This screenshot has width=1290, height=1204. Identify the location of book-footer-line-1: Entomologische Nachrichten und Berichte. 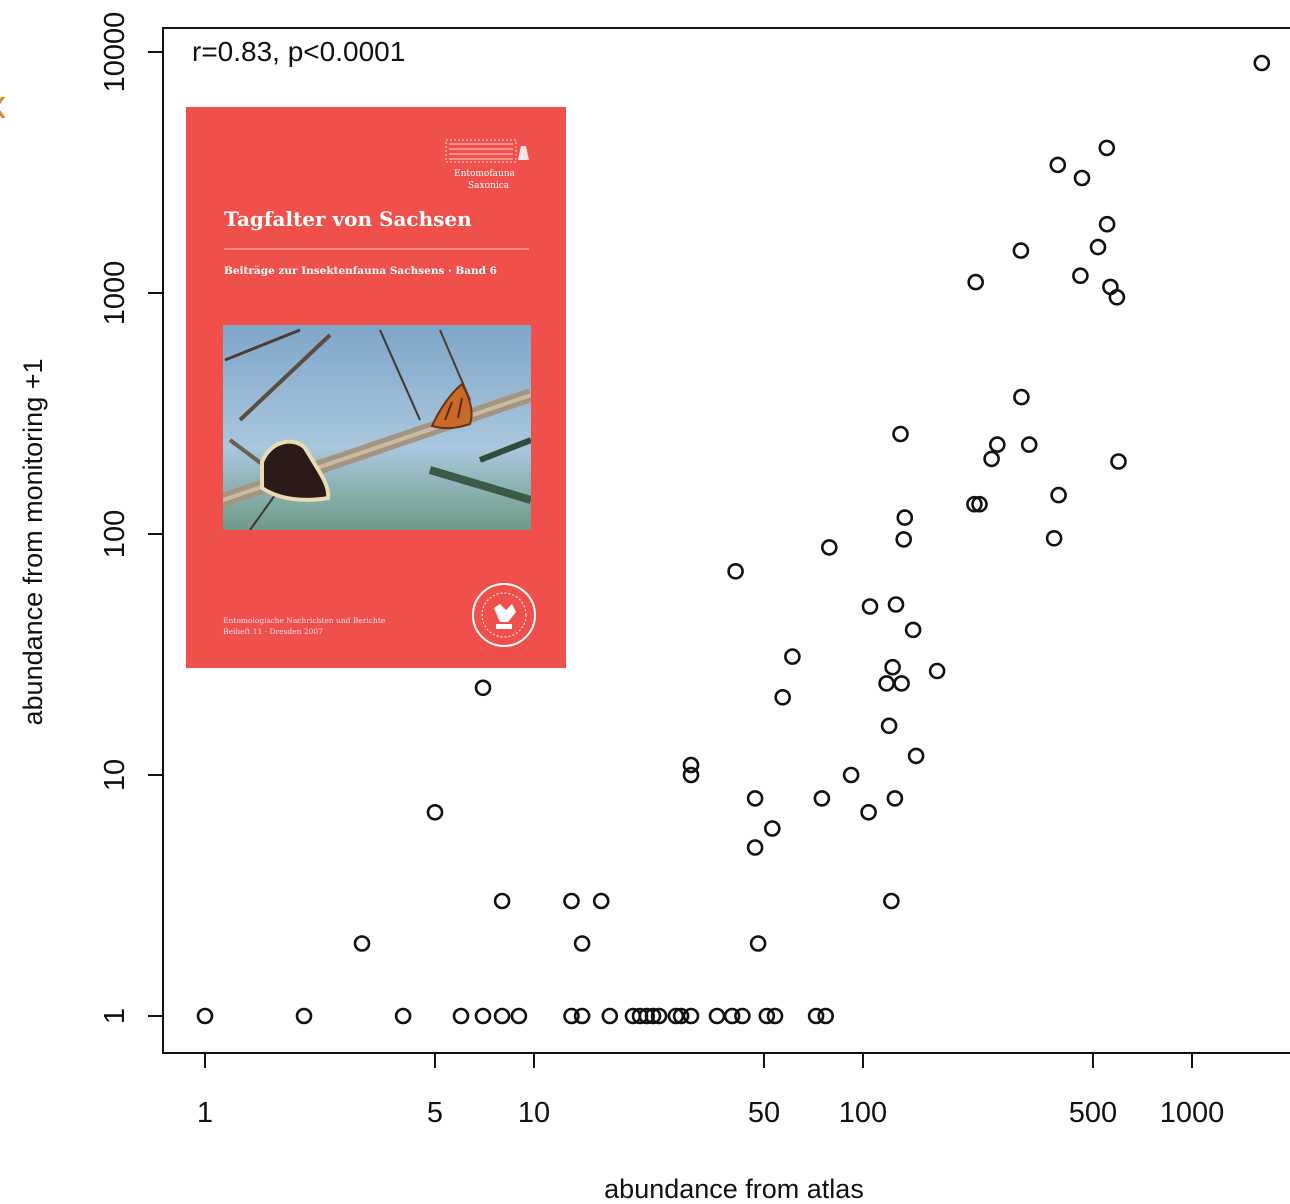
(304, 620).